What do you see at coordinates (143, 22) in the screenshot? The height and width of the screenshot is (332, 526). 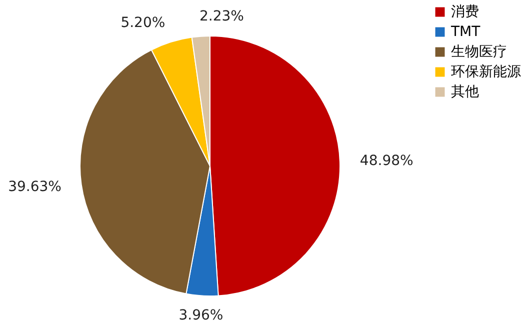 I see `data-label: 5.20%` at bounding box center [143, 22].